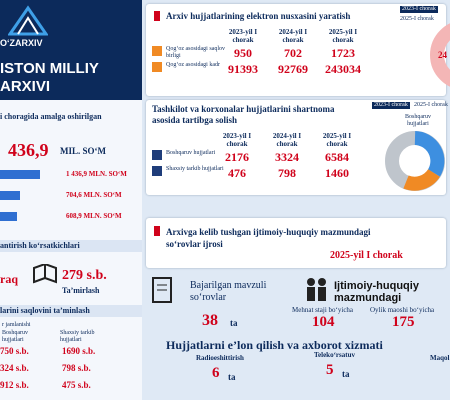 Image resolution: width=450 pixels, height=400 pixels. I want to click on label: Radioeshittirish, so click(220, 358).